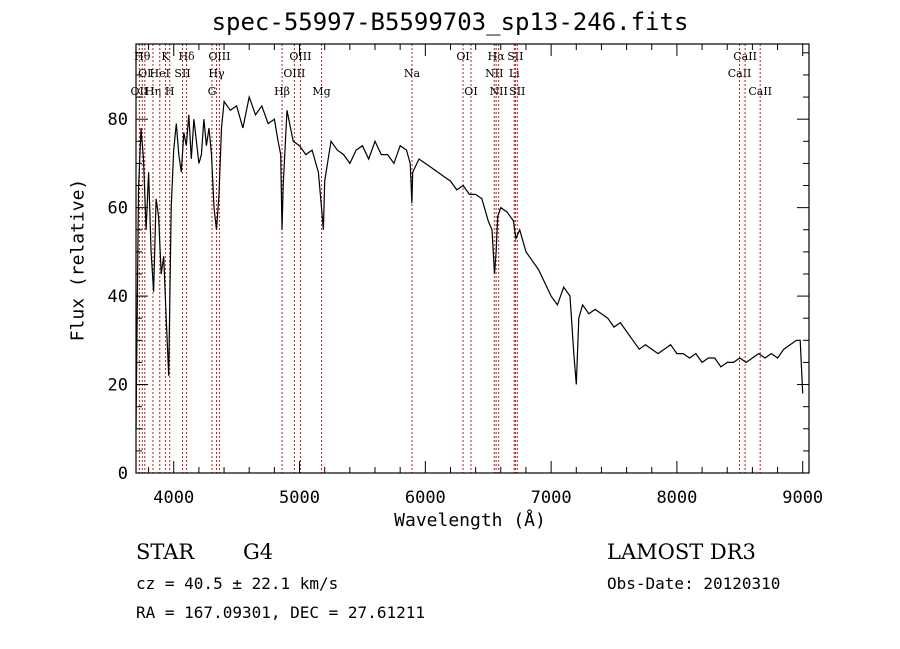 The image size is (900, 649). I want to click on x-tick-label: 7000, so click(551, 498).